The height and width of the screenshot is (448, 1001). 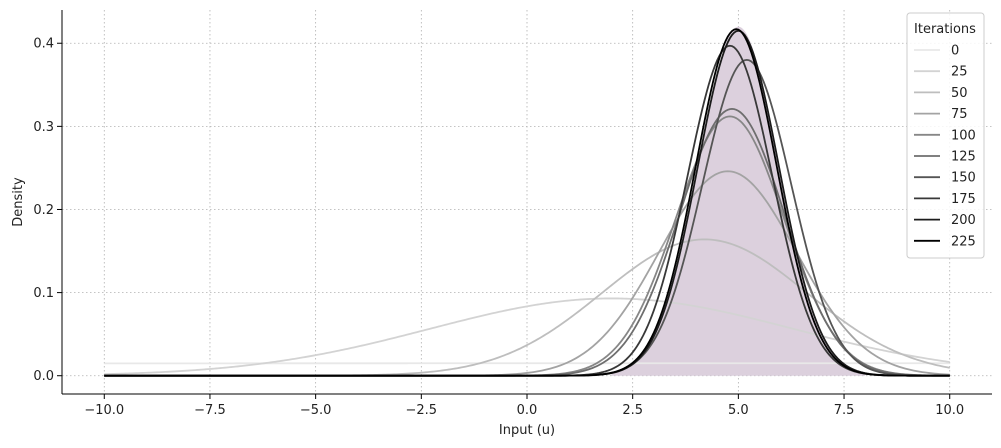 What do you see at coordinates (18, 202) in the screenshot?
I see `y-axis-label: Density` at bounding box center [18, 202].